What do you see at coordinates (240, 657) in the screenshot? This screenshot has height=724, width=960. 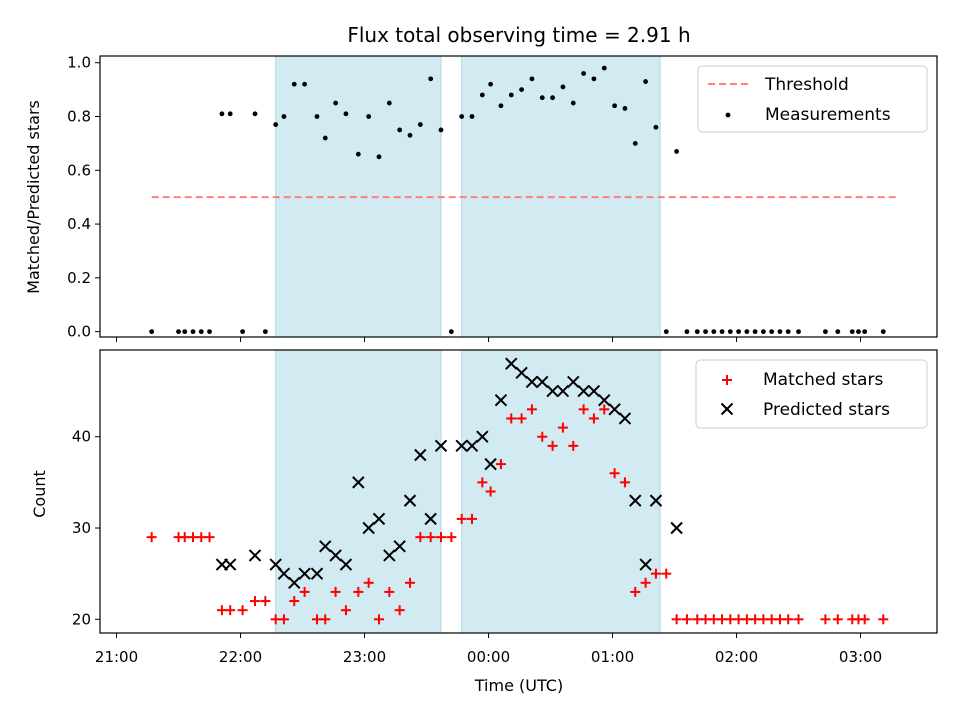 I see `x-tick-label-1: 22:00` at bounding box center [240, 657].